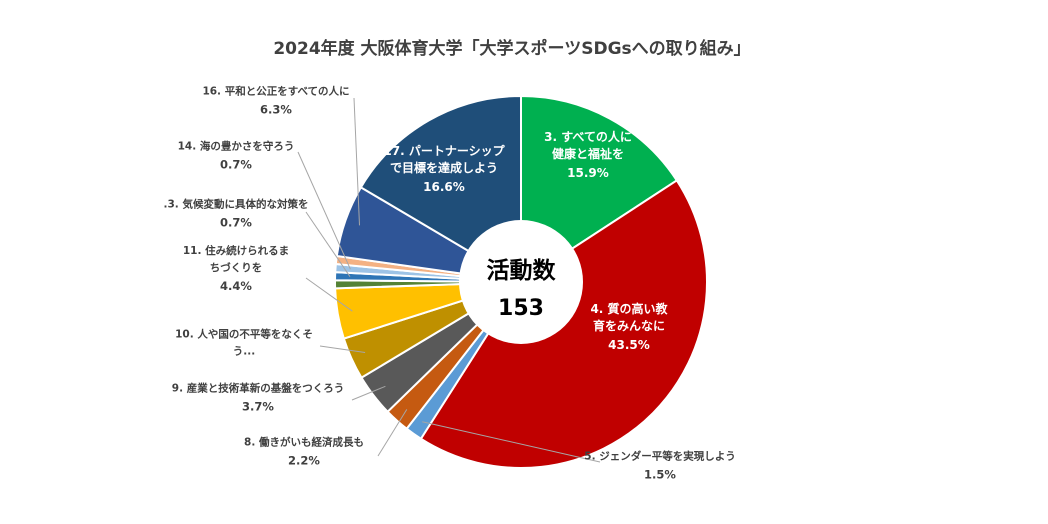 Image resolution: width=1048 pixels, height=524 pixels. What do you see at coordinates (236, 146) in the screenshot?
I see `slice-label: 14. 海の豊かさを守ろう` at bounding box center [236, 146].